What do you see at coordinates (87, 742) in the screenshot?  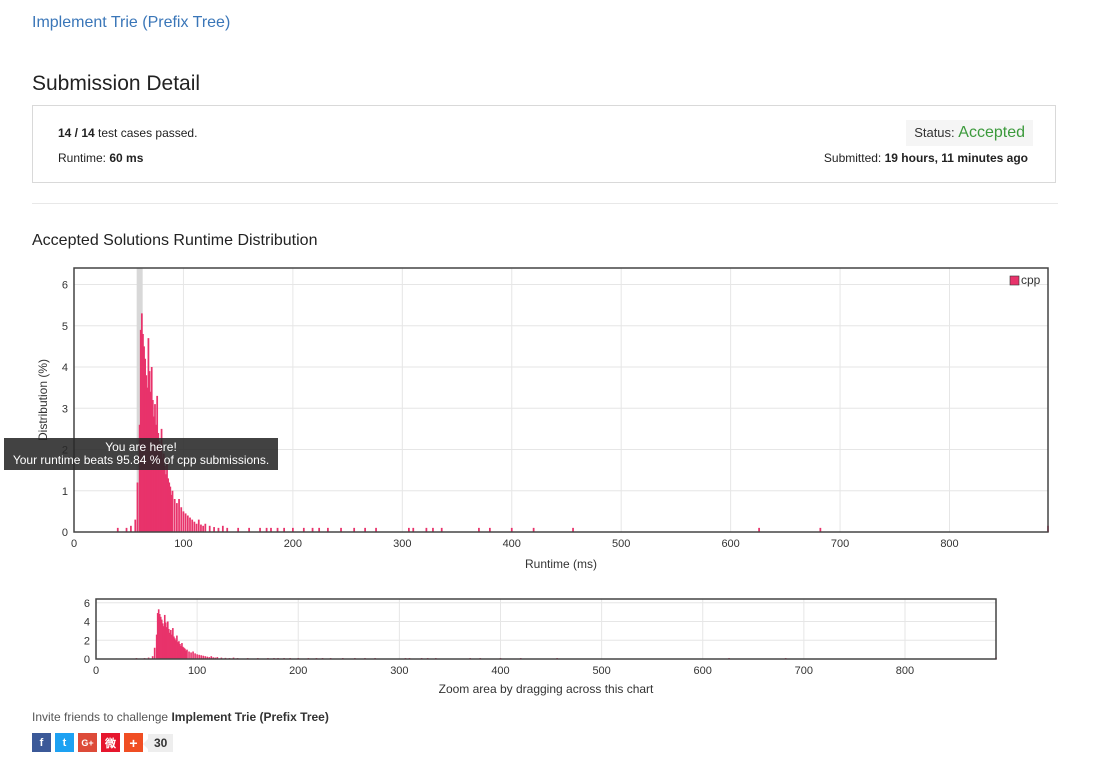 I see `google-plus-share-icon: G+` at bounding box center [87, 742].